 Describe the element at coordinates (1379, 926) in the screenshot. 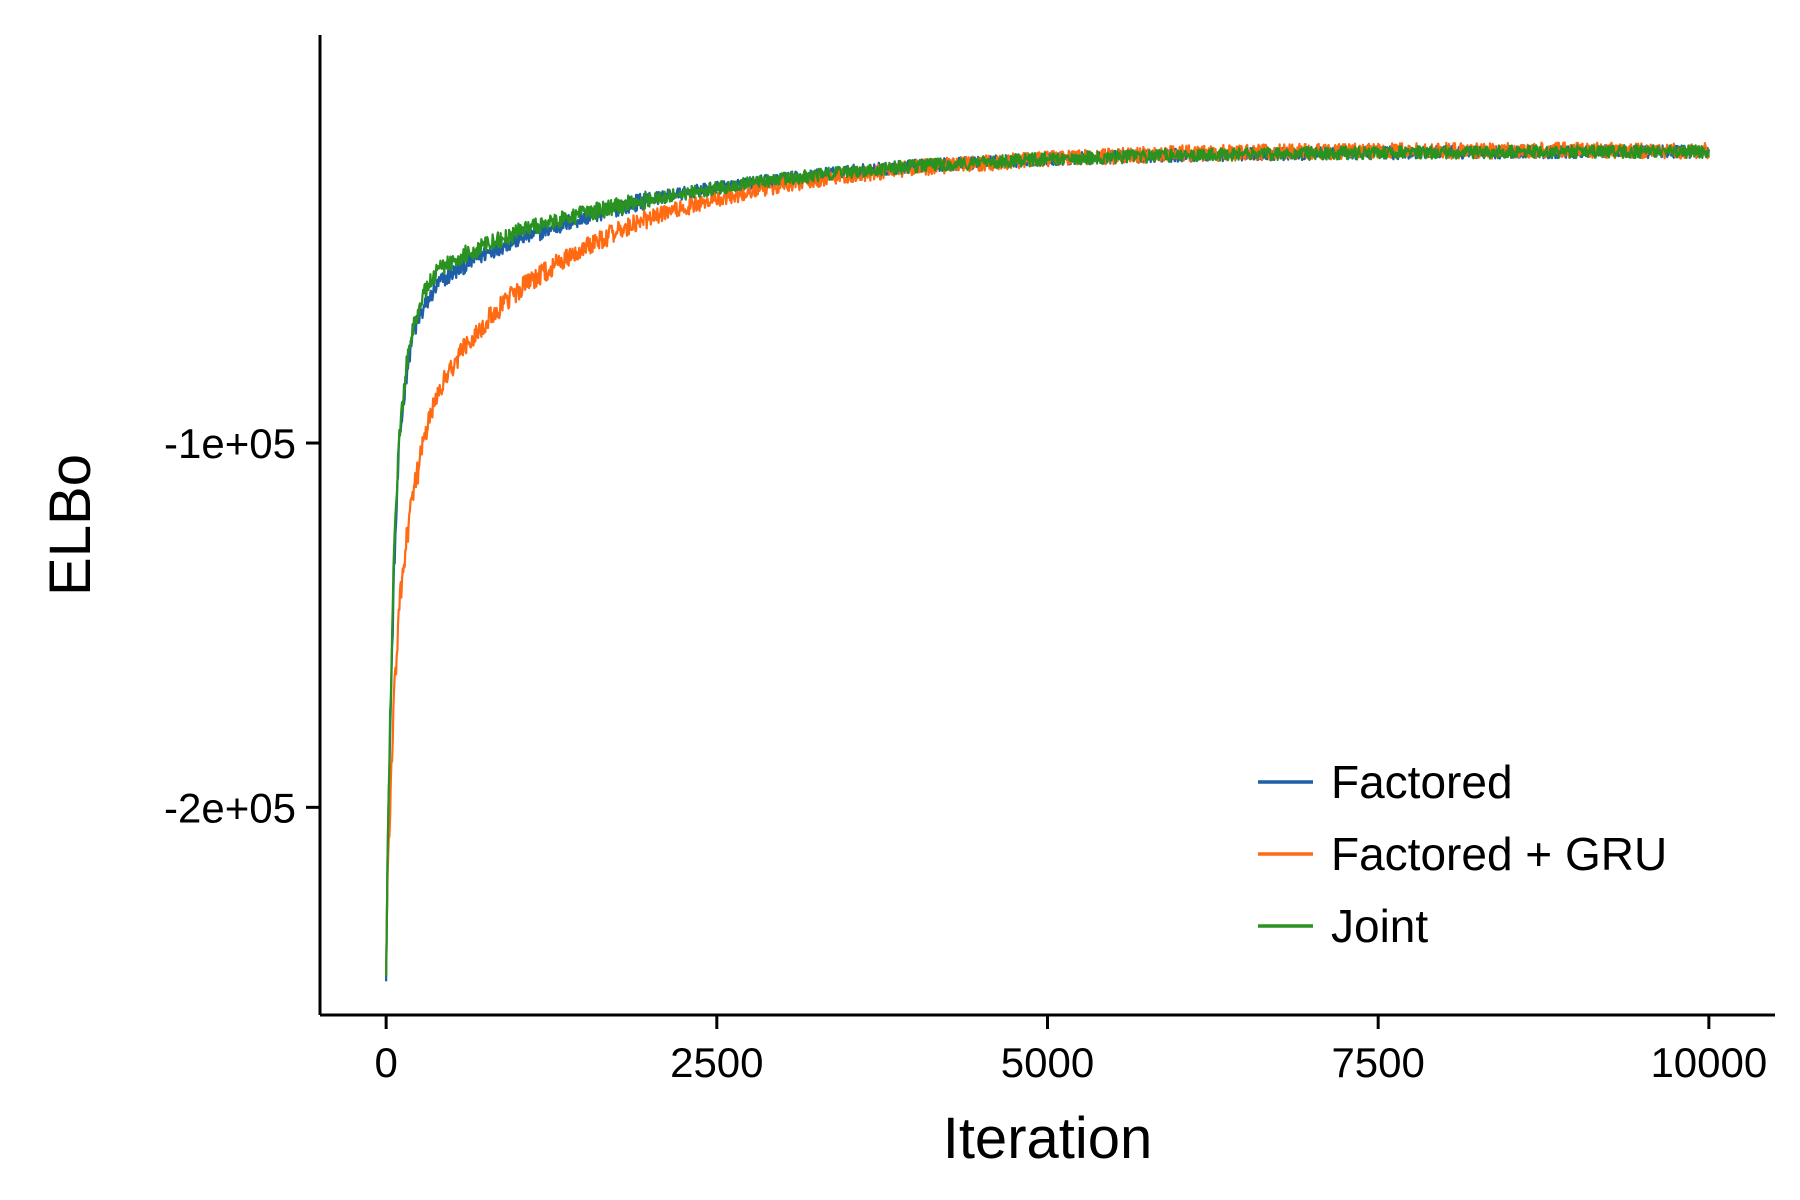

I see `legend-label: Joint` at that location.